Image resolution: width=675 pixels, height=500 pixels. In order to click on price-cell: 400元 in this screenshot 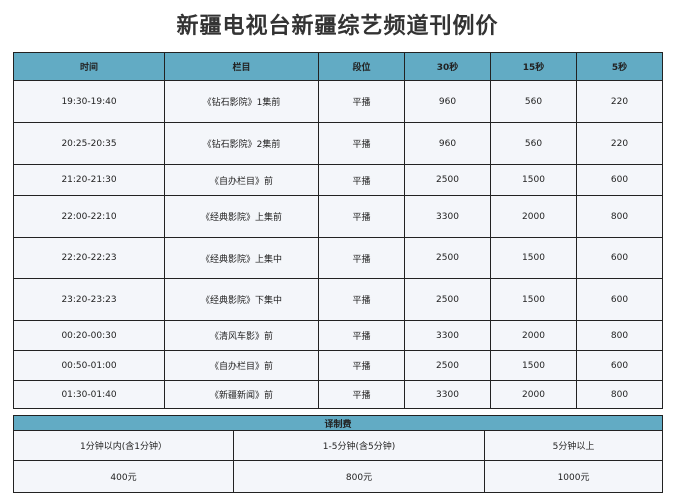, I will do `click(123, 476)`.